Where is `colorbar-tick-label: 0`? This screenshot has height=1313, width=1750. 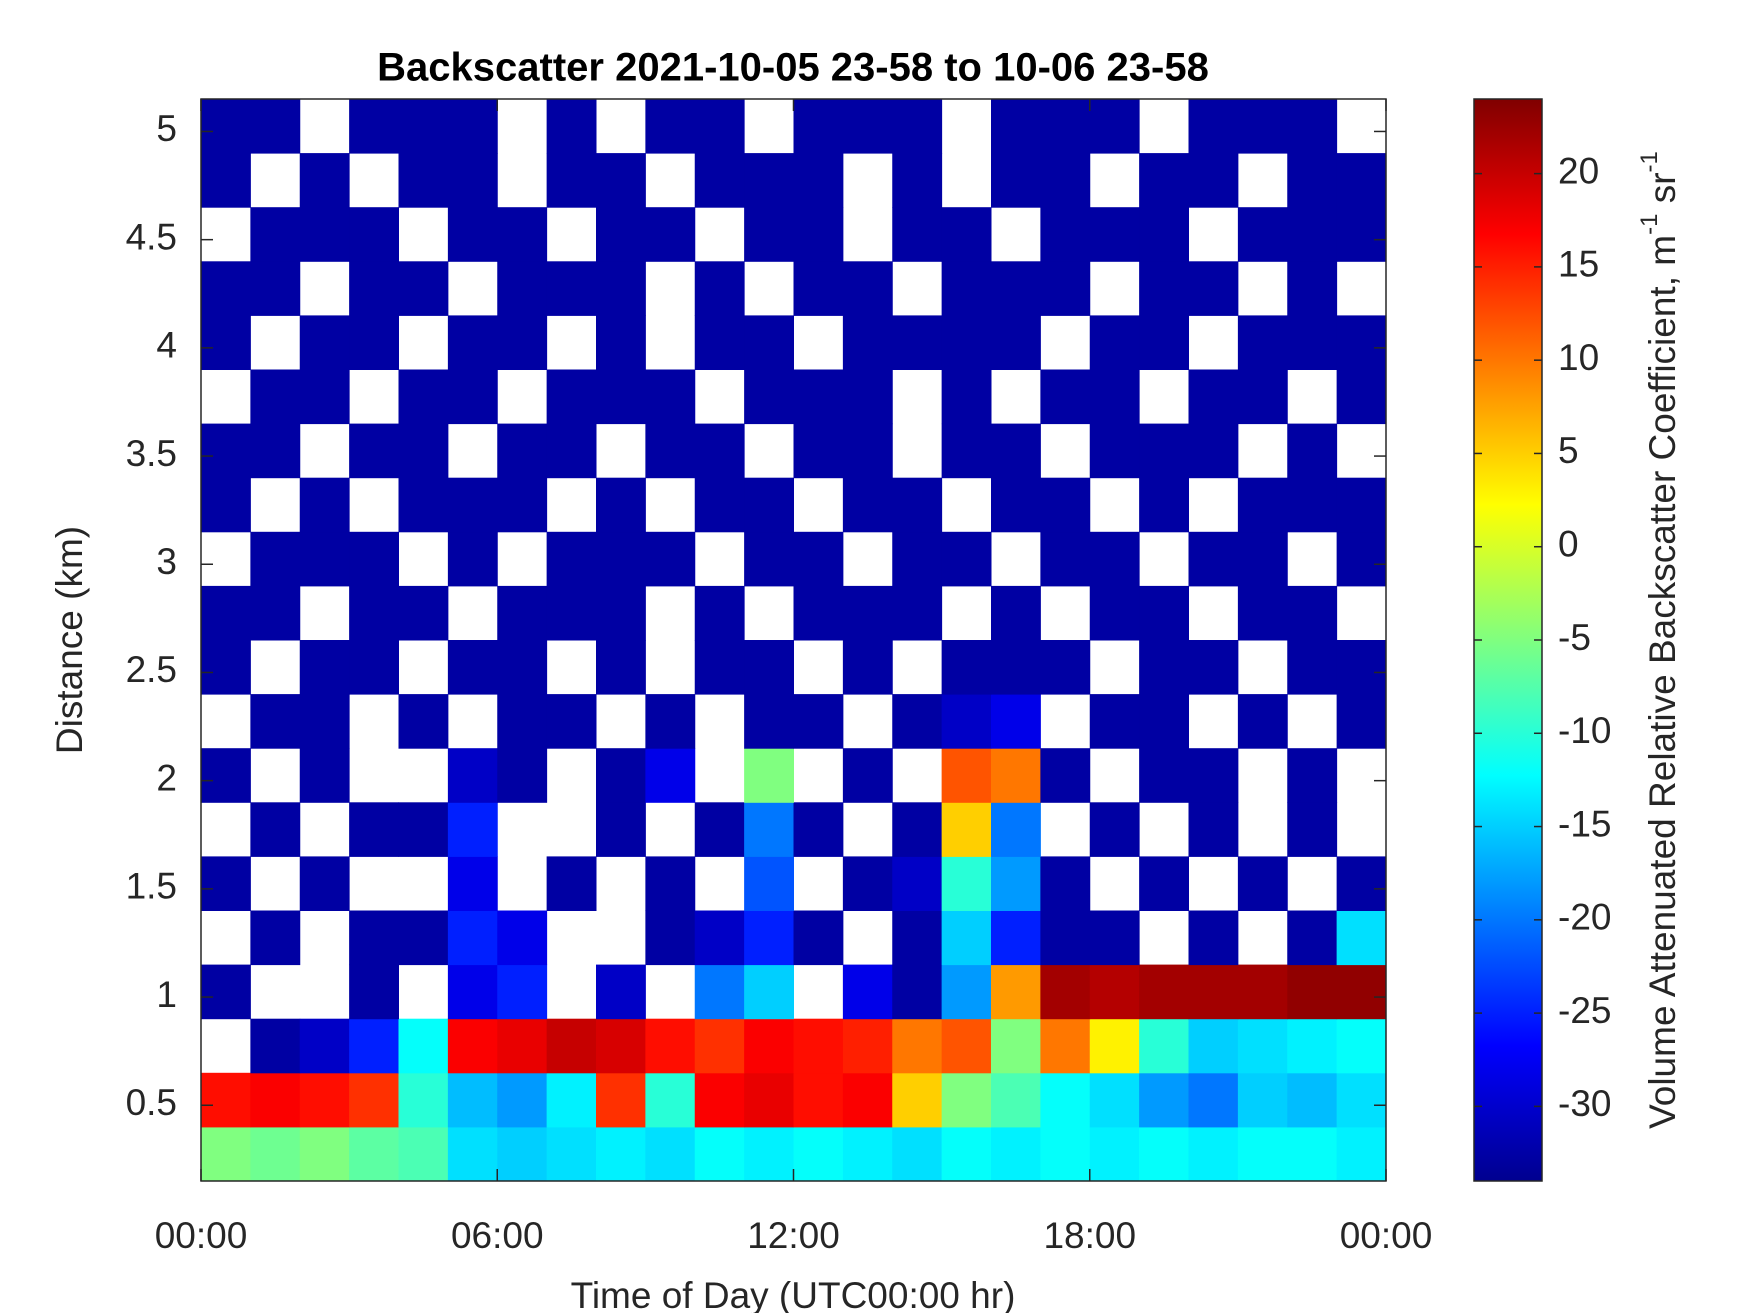 colorbar-tick-label: 0 is located at coordinates (1568, 544).